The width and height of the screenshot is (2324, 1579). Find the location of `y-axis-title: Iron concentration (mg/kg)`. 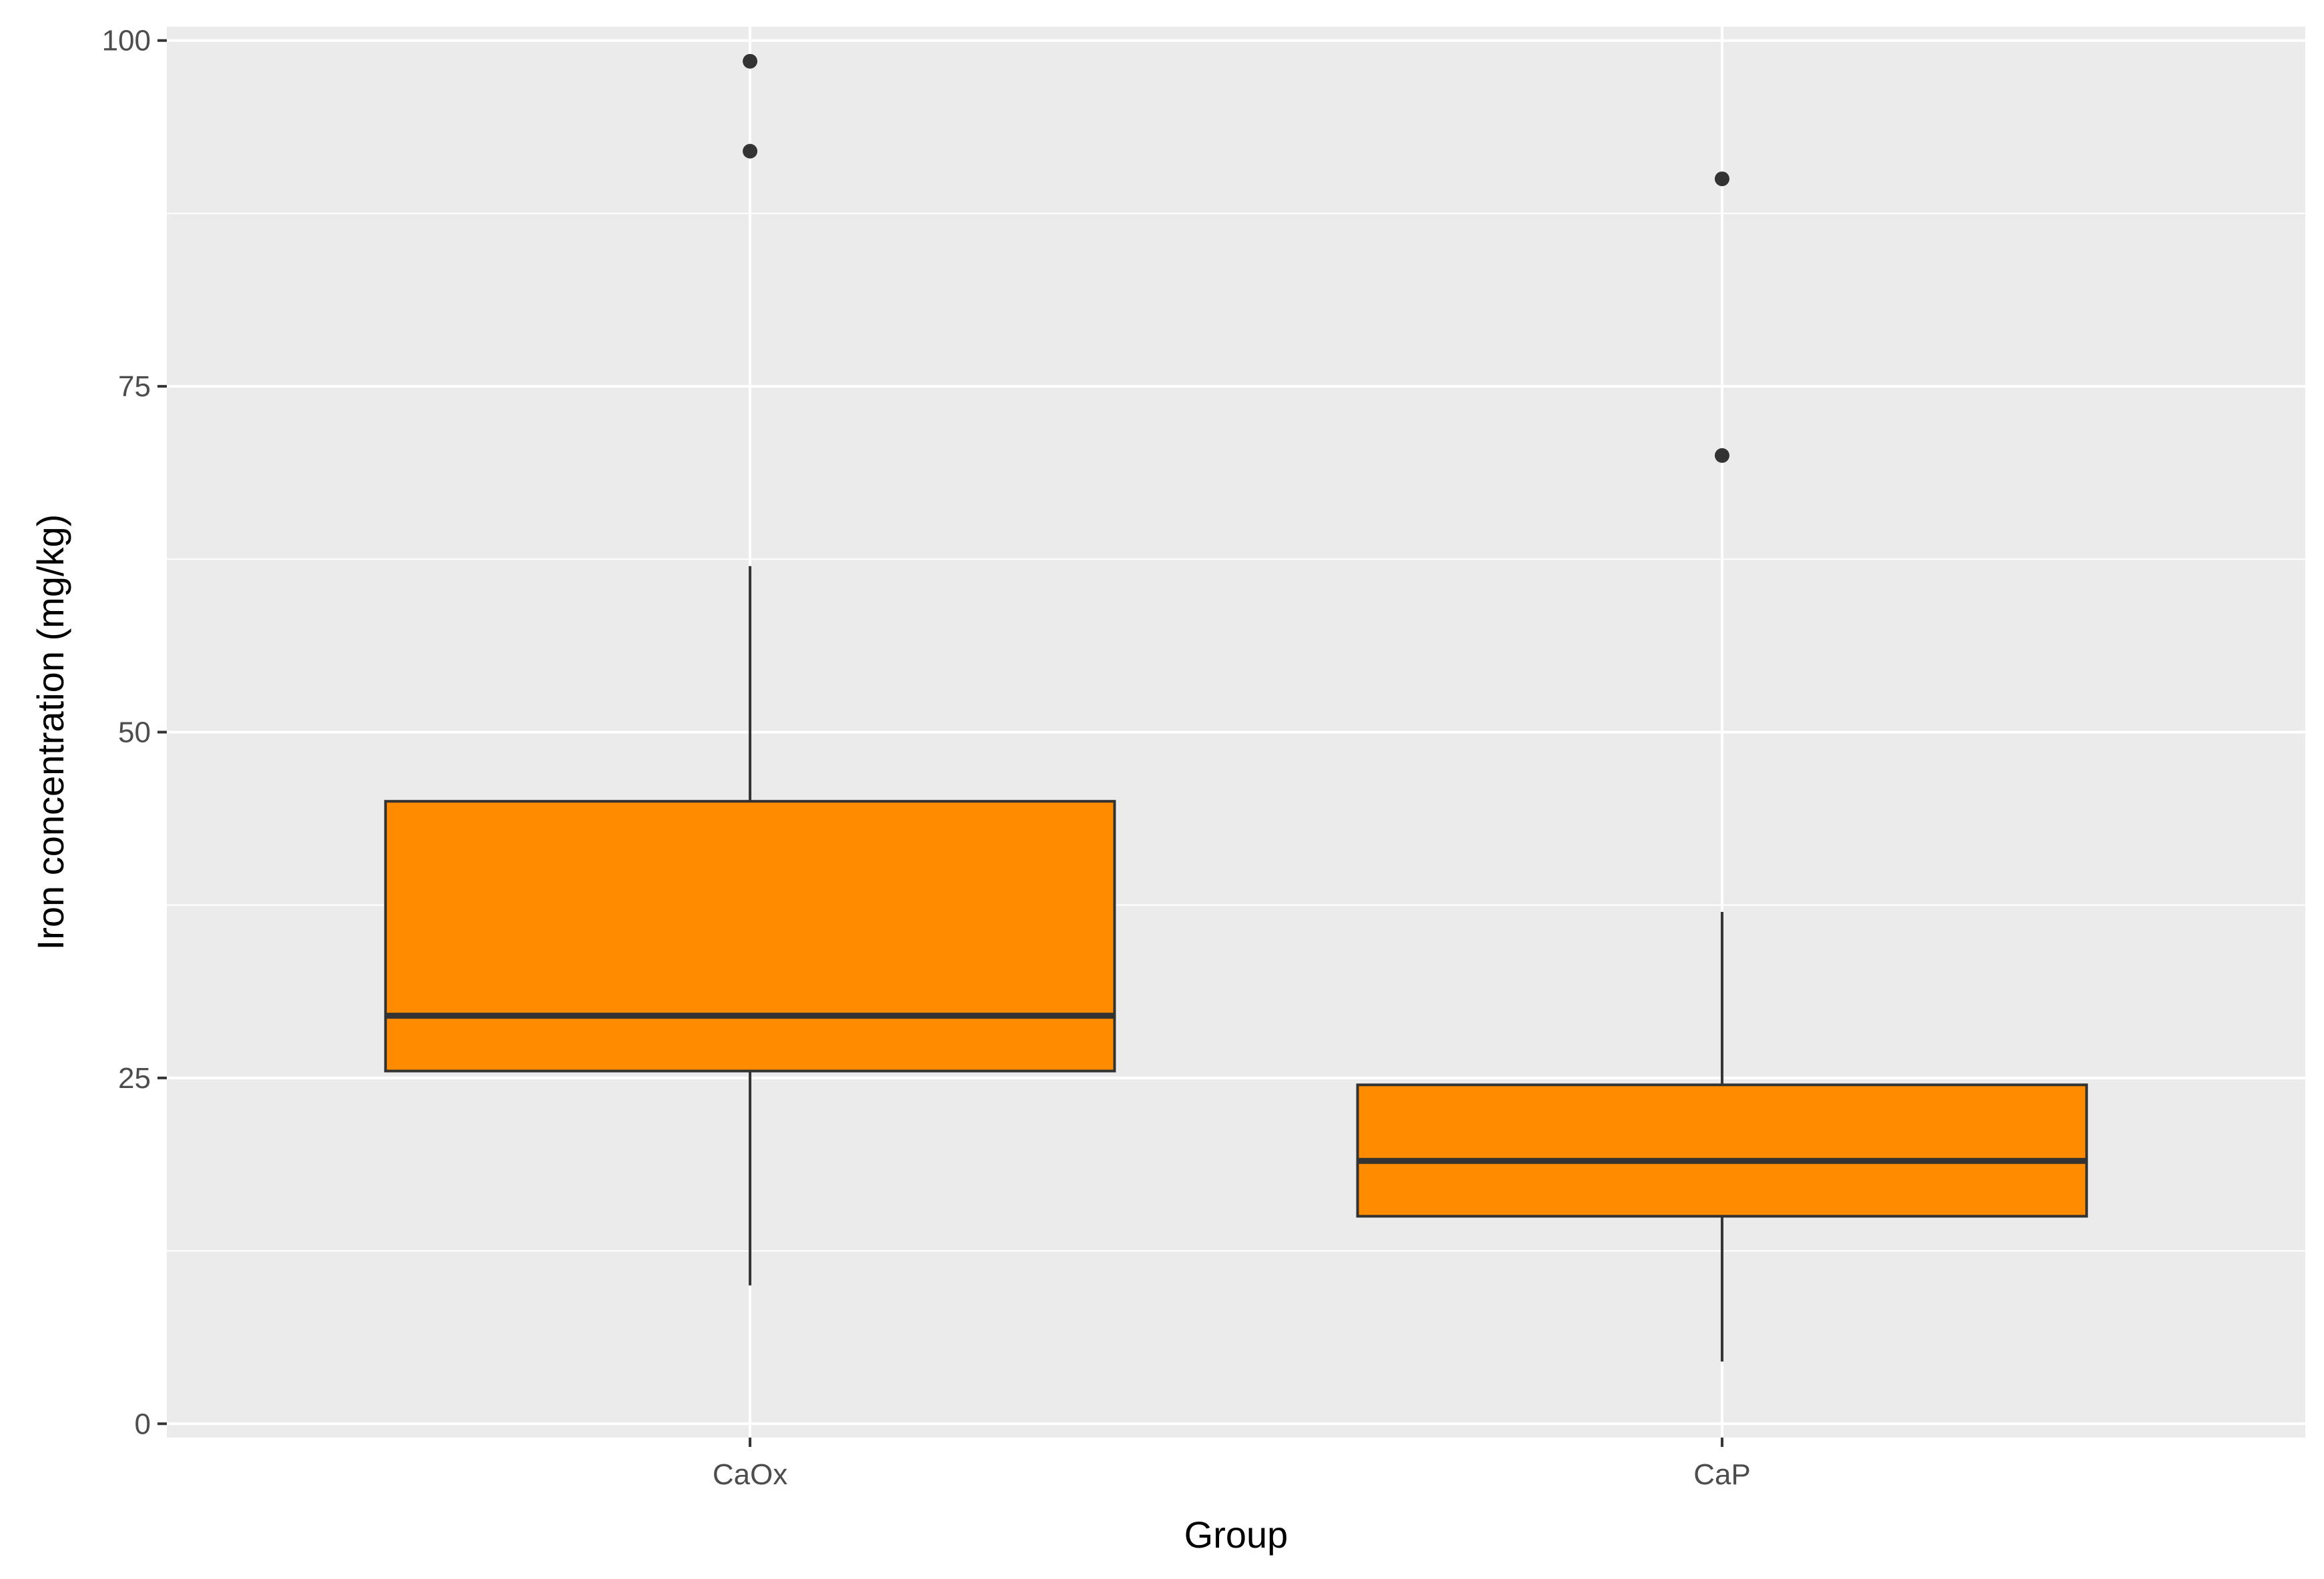

y-axis-title: Iron concentration (mg/kg) is located at coordinates (50, 732).